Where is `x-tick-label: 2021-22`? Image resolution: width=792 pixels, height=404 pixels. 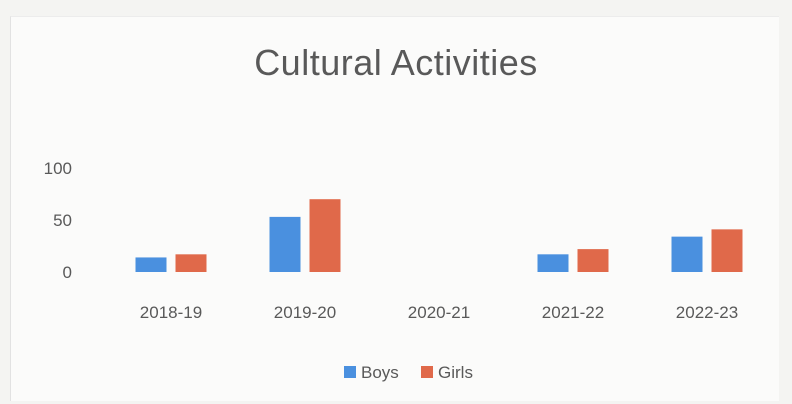 x-tick-label: 2021-22 is located at coordinates (573, 312).